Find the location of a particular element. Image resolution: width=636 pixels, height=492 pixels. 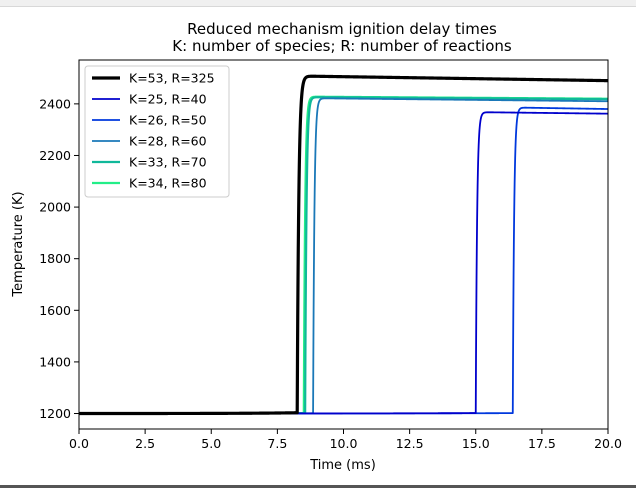

y-tick-label: 1800 is located at coordinates (55, 258).